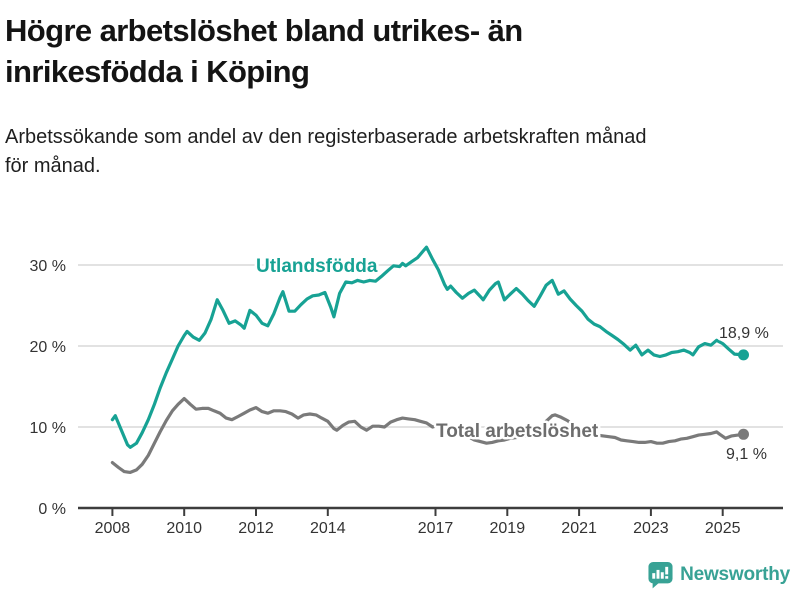  I want to click on end-value-label-total: 9,1 %, so click(746, 454).